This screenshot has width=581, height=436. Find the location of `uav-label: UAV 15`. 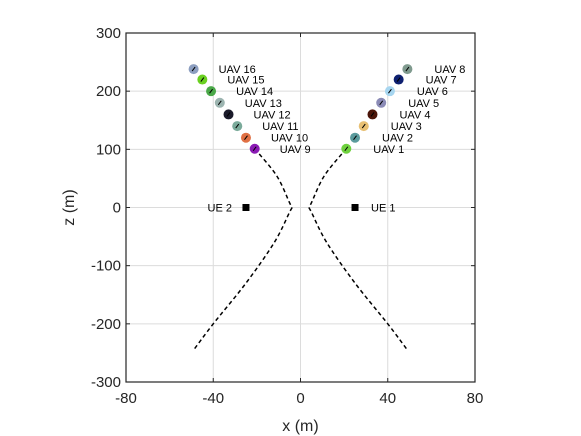

uav-label: UAV 15 is located at coordinates (245, 81).